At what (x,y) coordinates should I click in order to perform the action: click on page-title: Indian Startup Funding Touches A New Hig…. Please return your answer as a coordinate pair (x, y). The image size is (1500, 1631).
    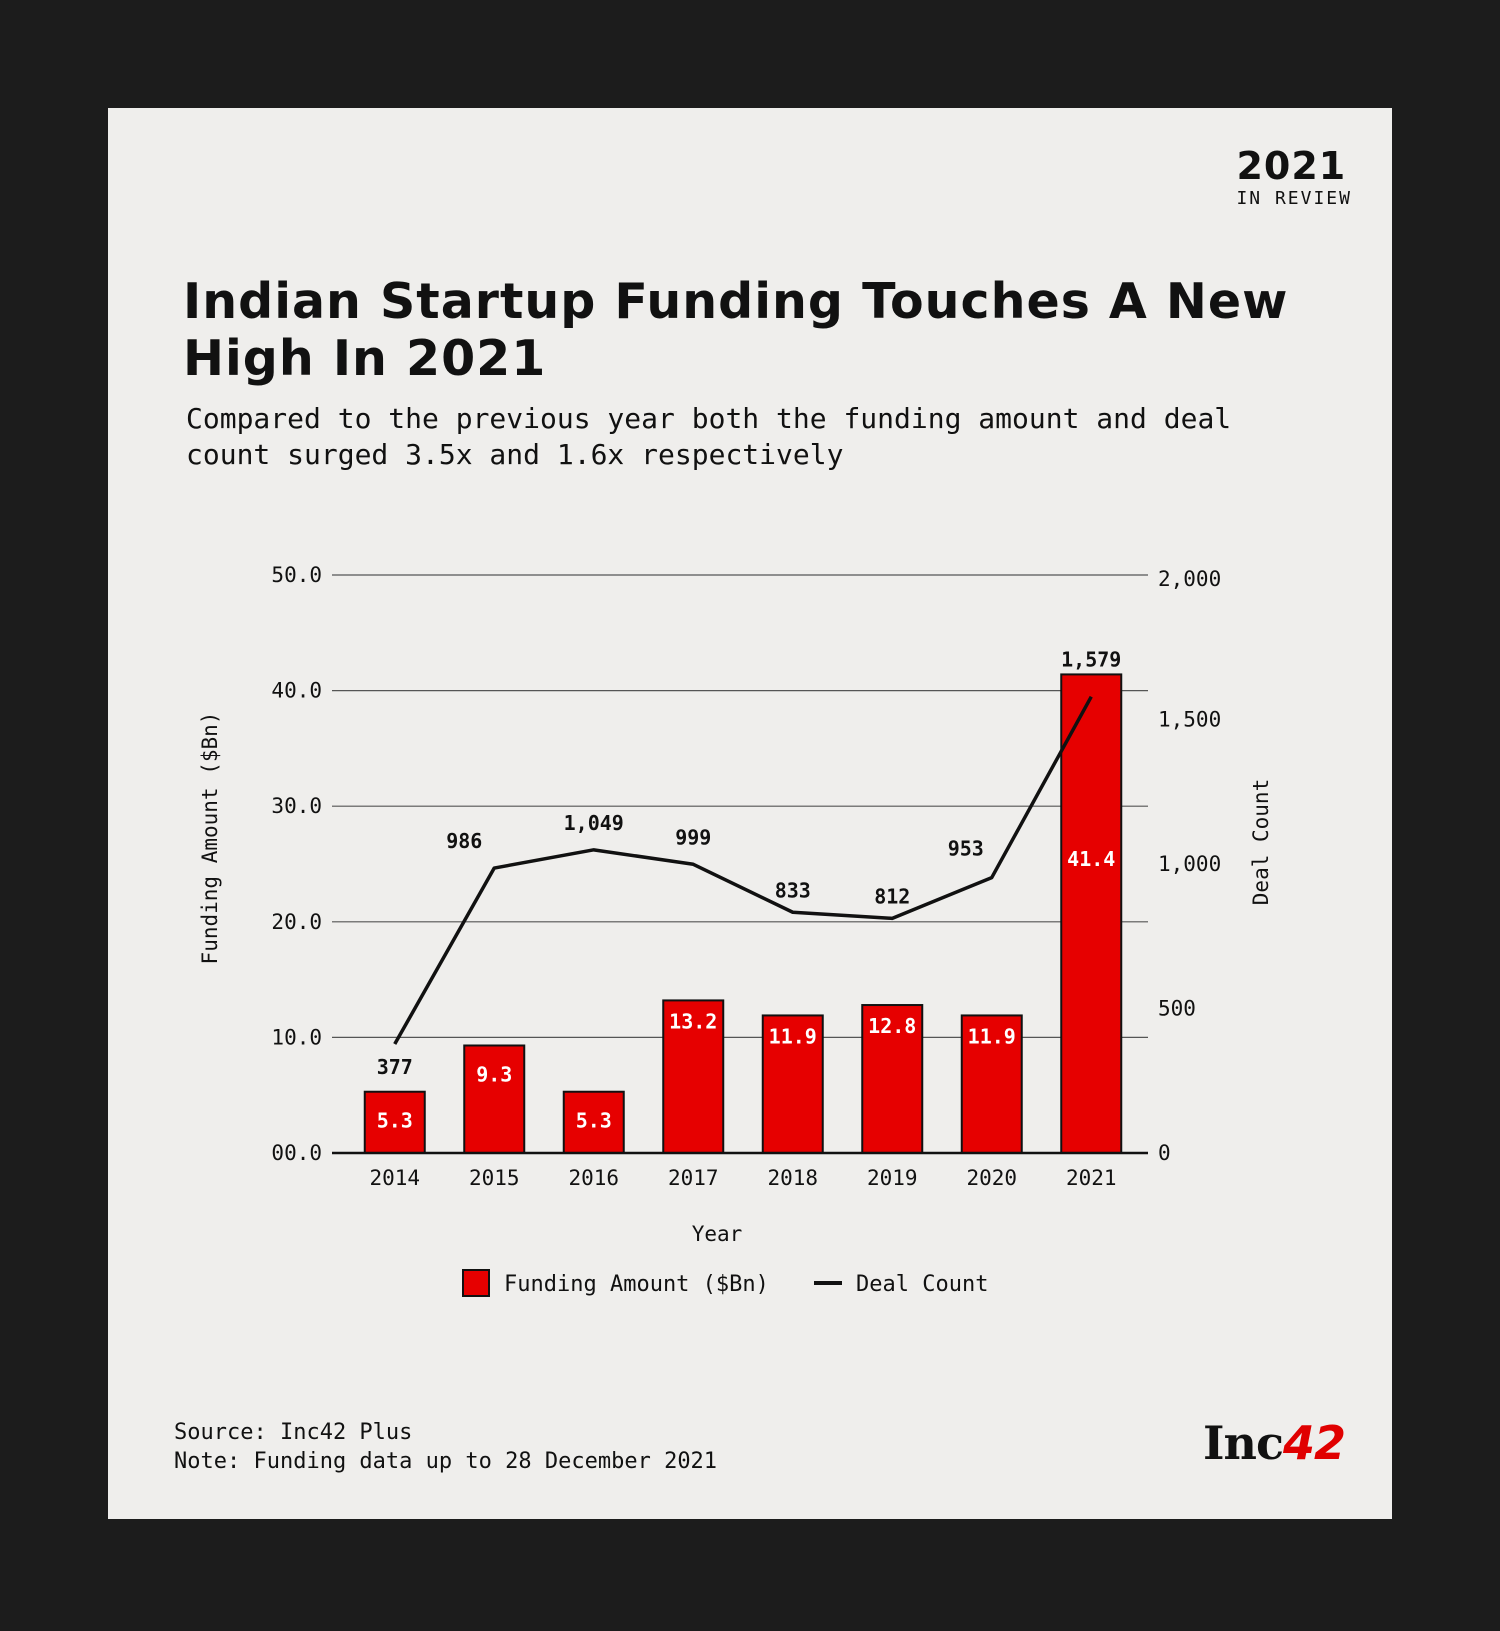
    Looking at the image, I should click on (736, 330).